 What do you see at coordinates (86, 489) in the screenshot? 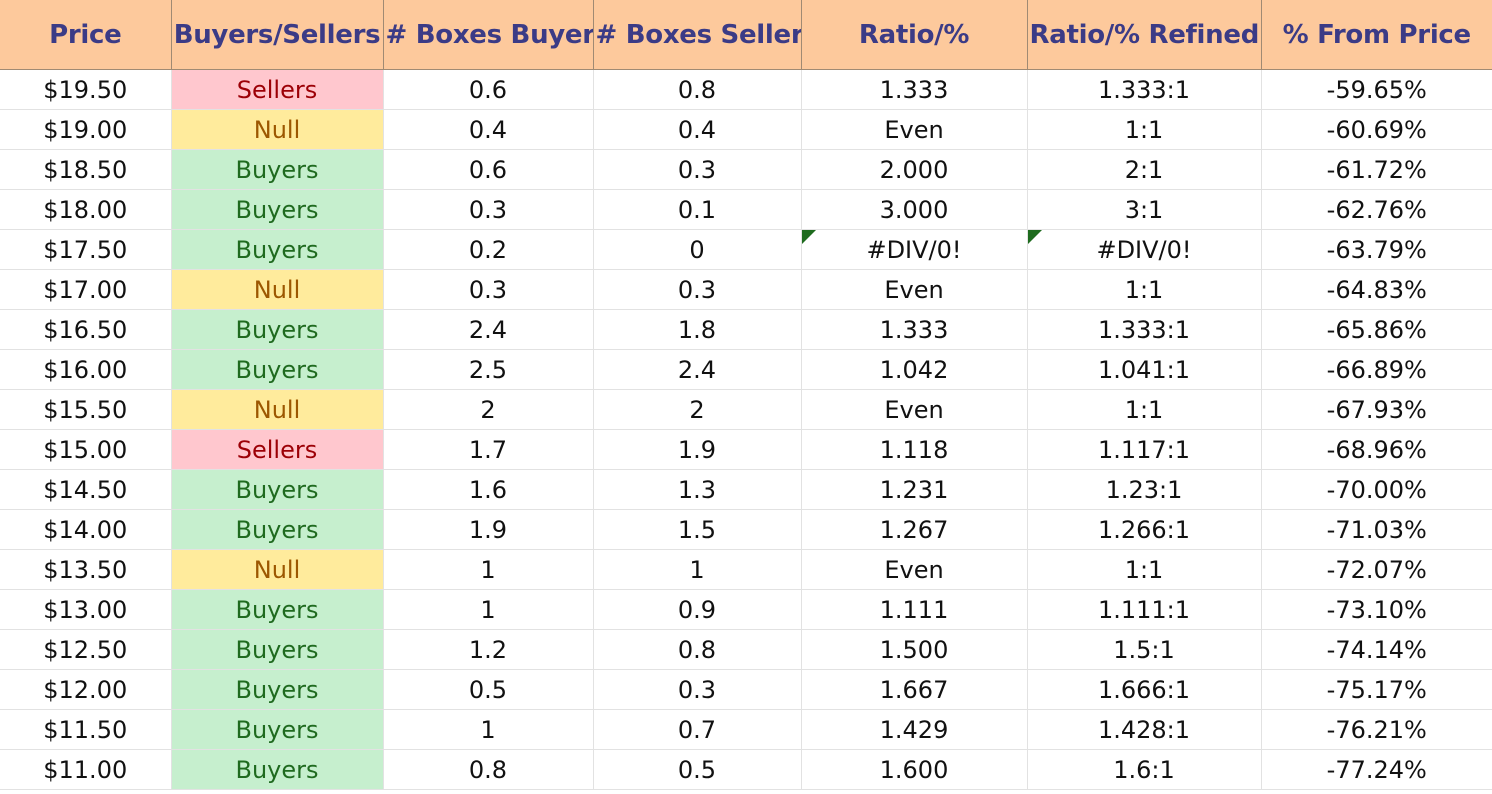
I see `price-cell: $14.50` at bounding box center [86, 489].